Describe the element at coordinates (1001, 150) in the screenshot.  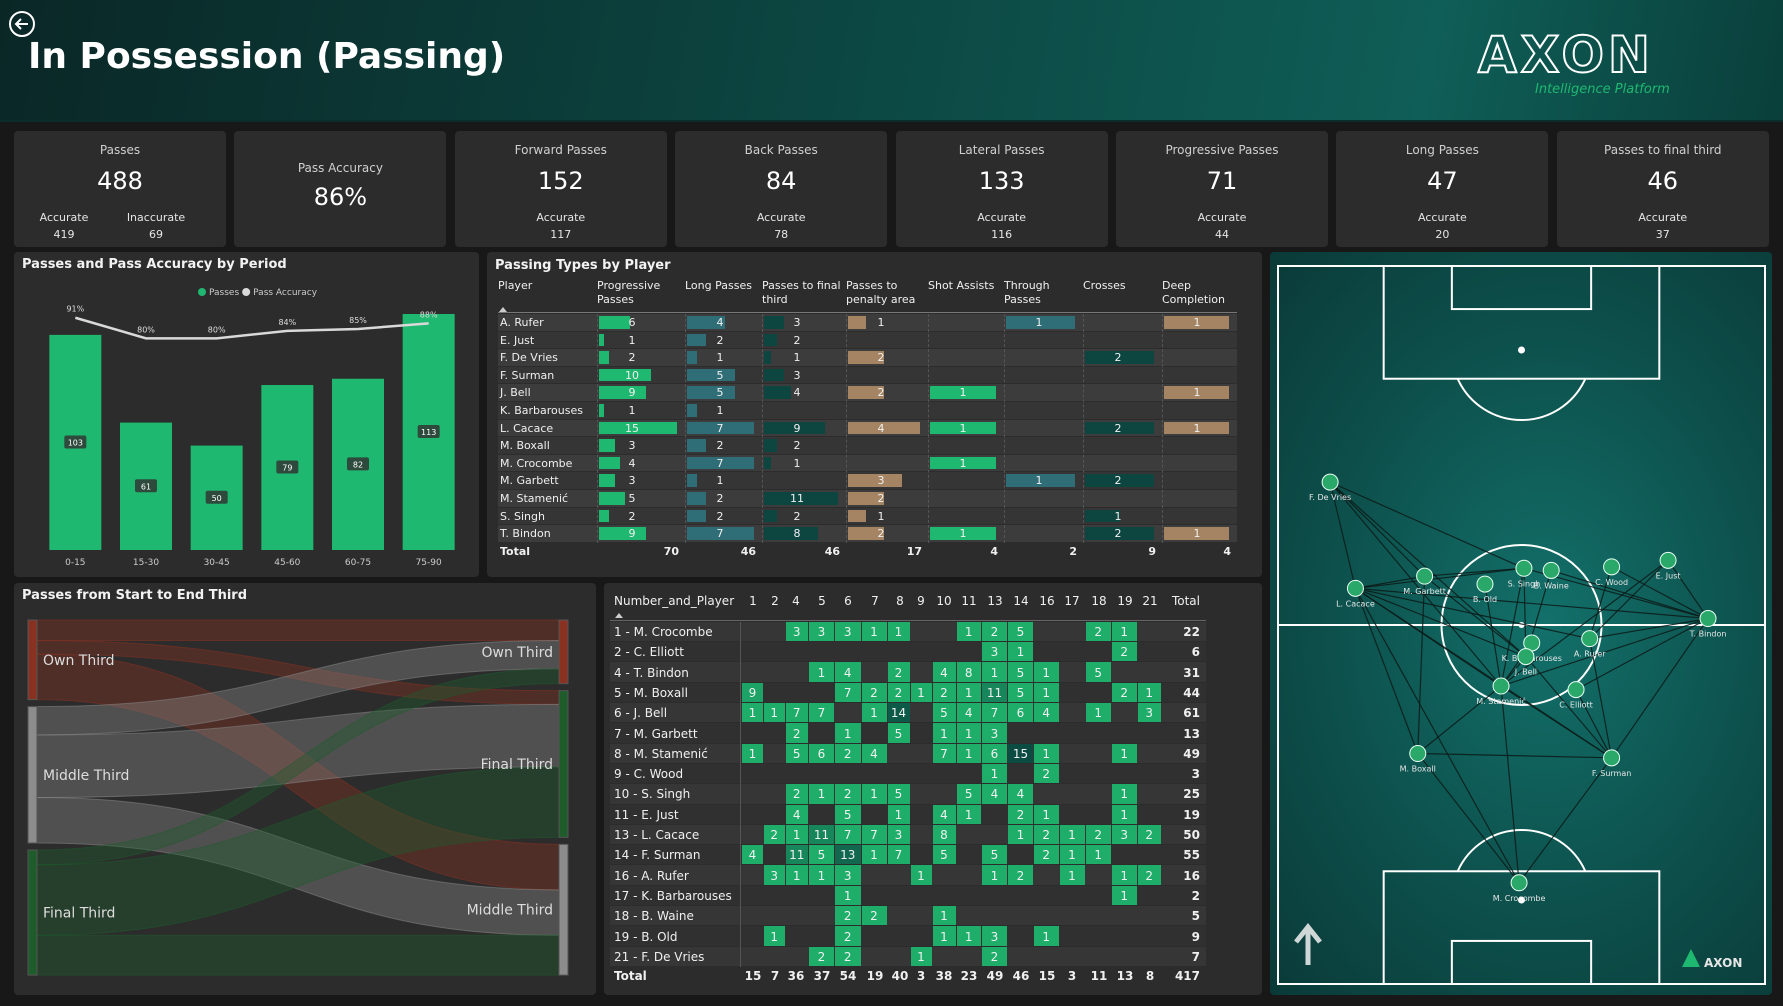
I see `kpi-label: Lateral Passes` at that location.